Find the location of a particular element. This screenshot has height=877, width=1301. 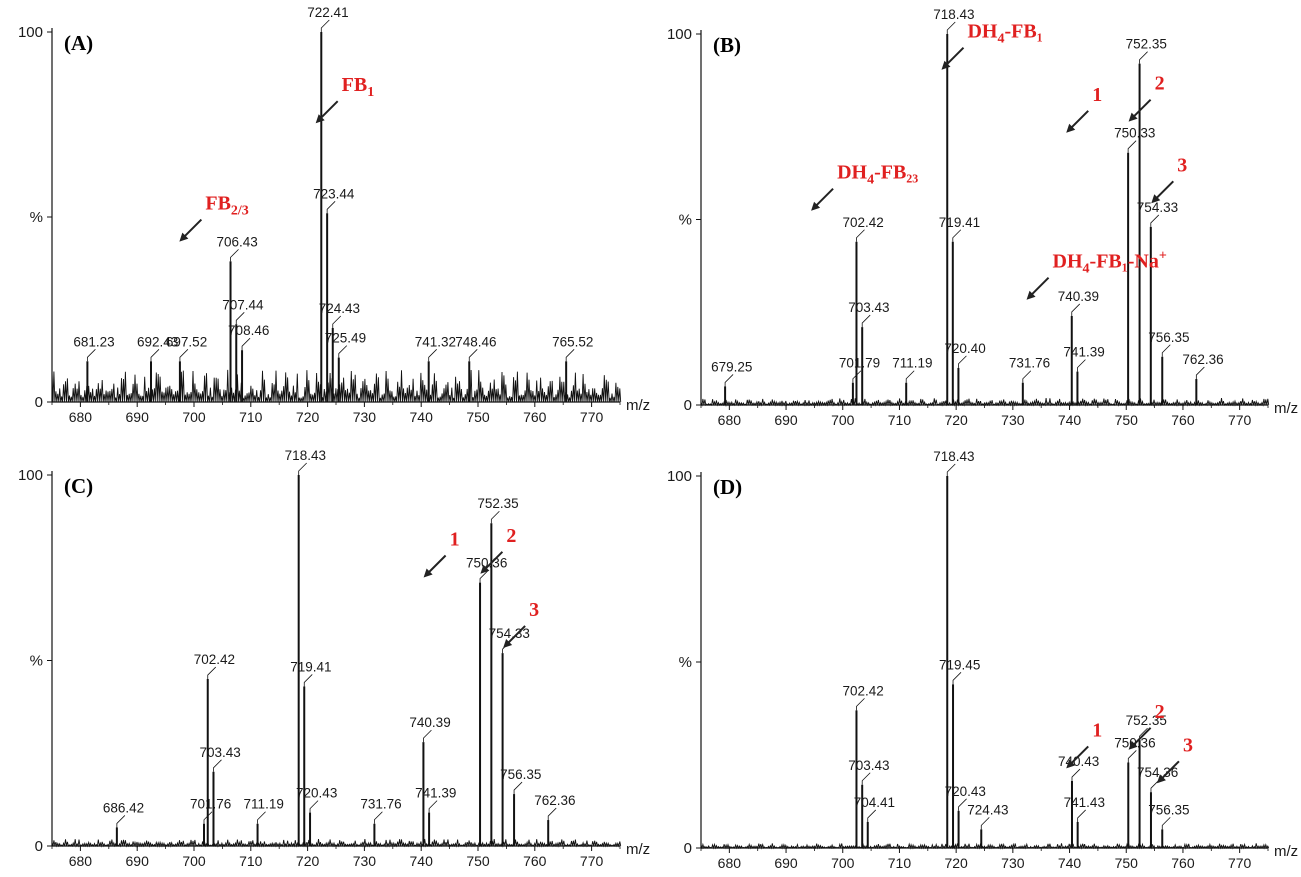

annotation-label: DH4-FB₂₃ is located at coordinates (877, 175).